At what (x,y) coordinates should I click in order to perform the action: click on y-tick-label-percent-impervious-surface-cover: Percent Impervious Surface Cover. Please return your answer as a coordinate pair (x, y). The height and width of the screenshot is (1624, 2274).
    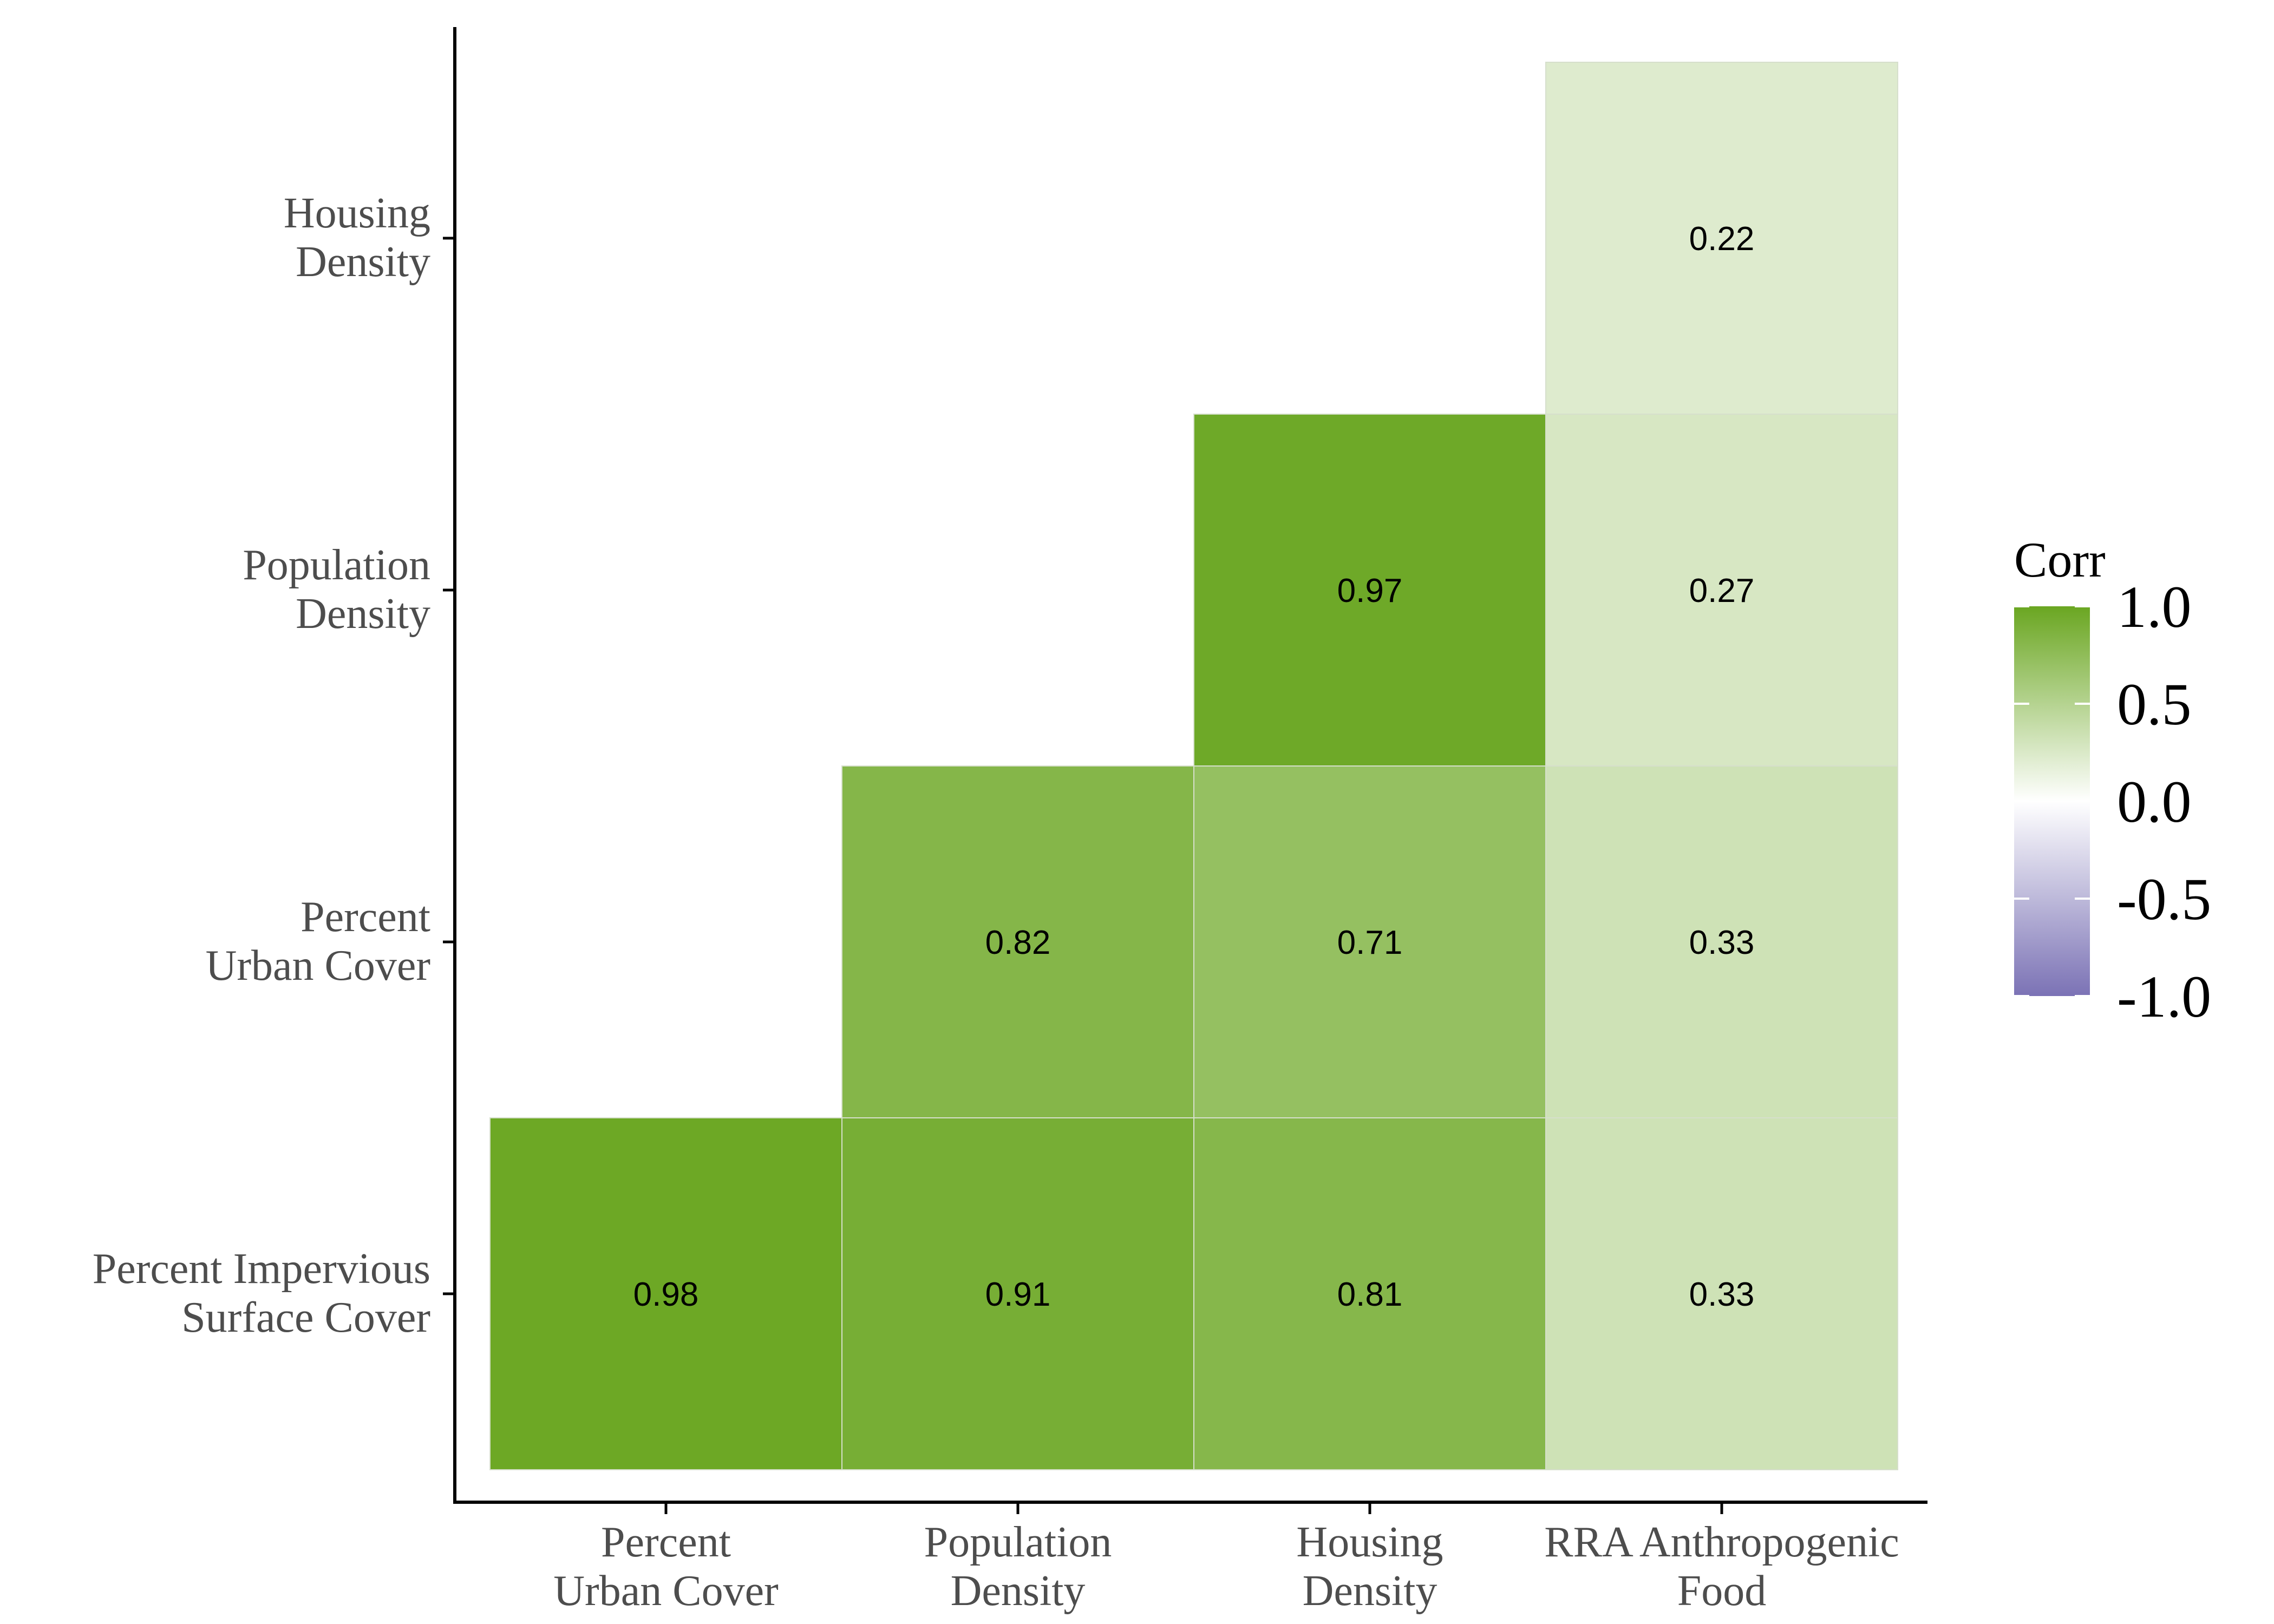
    Looking at the image, I should click on (262, 1293).